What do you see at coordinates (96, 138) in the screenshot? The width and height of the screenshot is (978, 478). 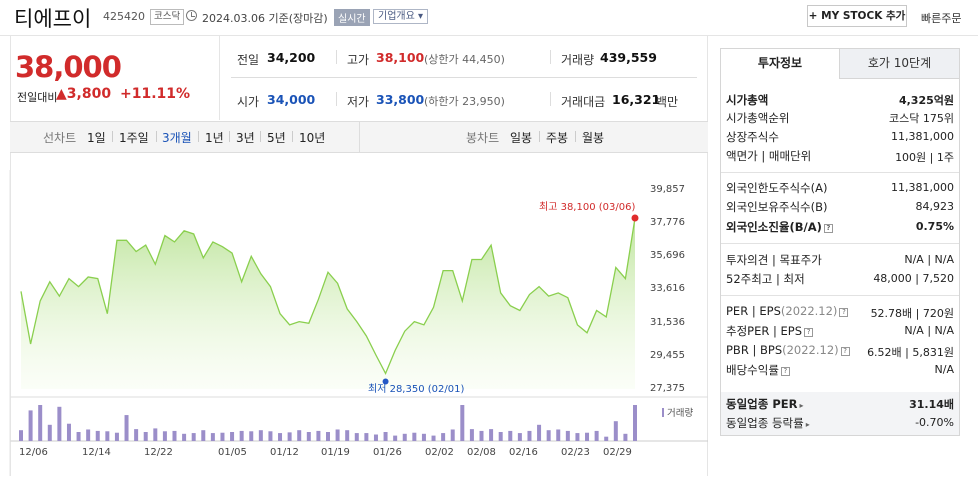 I see `period-1d: 1일` at bounding box center [96, 138].